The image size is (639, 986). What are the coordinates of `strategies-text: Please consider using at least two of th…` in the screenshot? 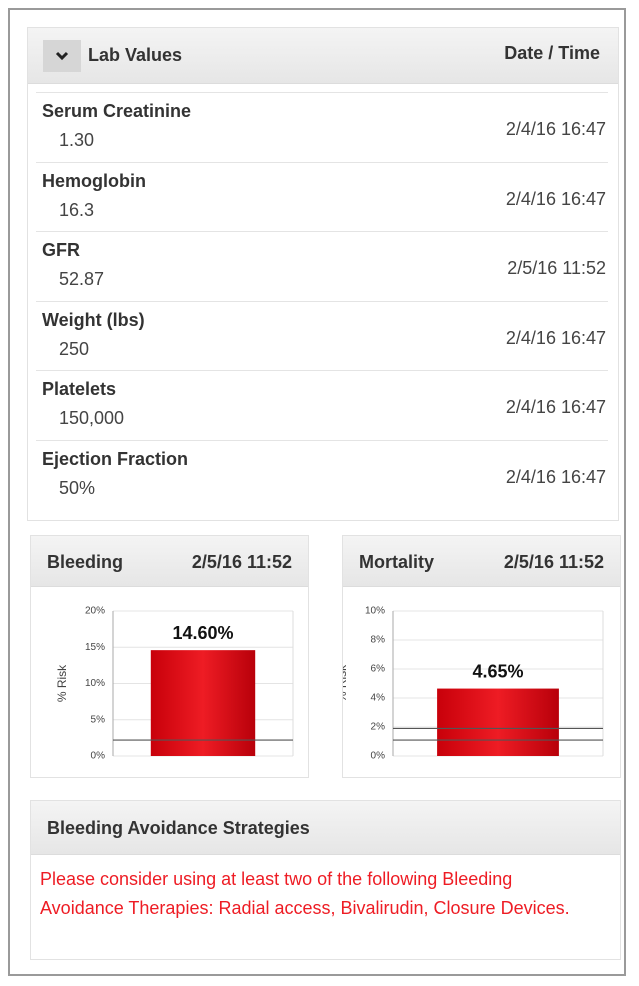 It's located at (305, 893).